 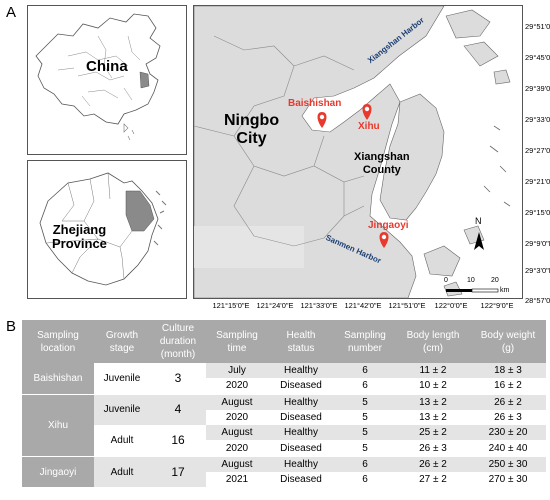 I want to click on china-label: China, so click(x=107, y=66).